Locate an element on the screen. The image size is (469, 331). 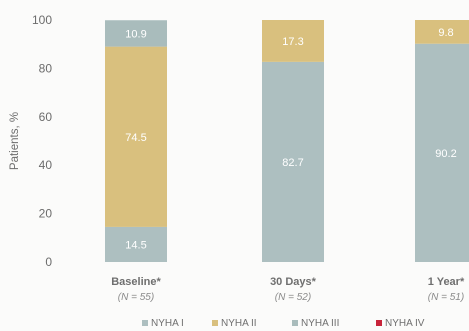
data-label: 90.2 is located at coordinates (445, 154).